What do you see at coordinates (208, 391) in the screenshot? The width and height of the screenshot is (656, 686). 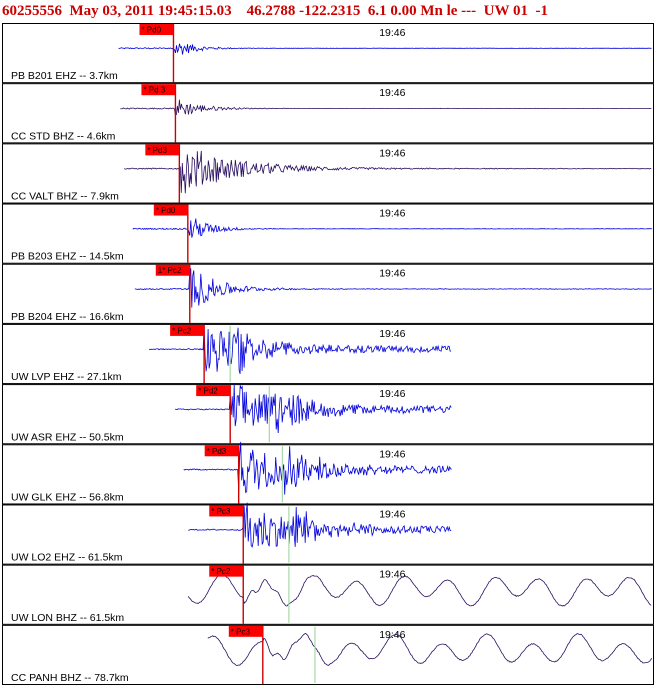 I see `p-pick-label: * Pd2` at bounding box center [208, 391].